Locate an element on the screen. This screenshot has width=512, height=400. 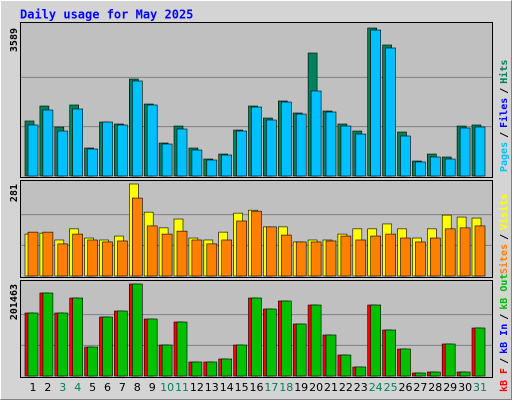
x-tick-label: 18 is located at coordinates (286, 387).